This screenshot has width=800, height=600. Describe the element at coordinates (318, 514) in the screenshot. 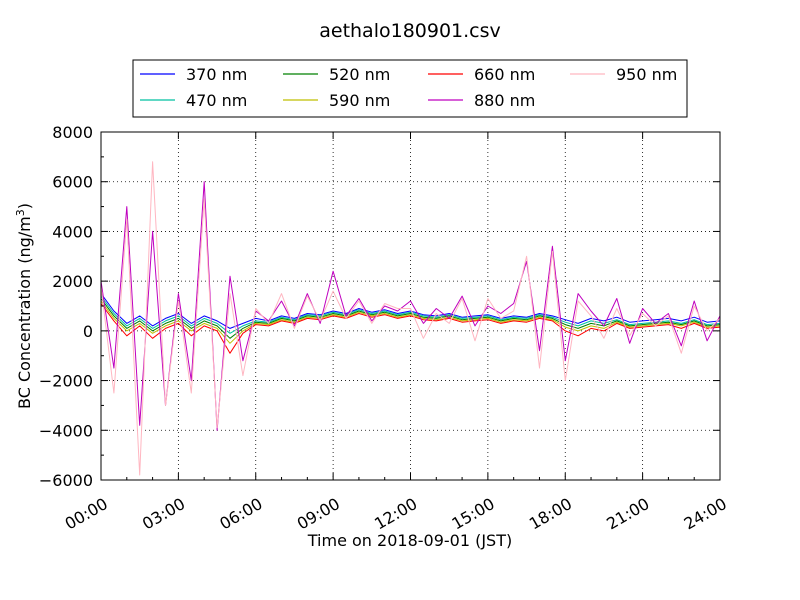

I see `x-tick-label: 09:00` at that location.